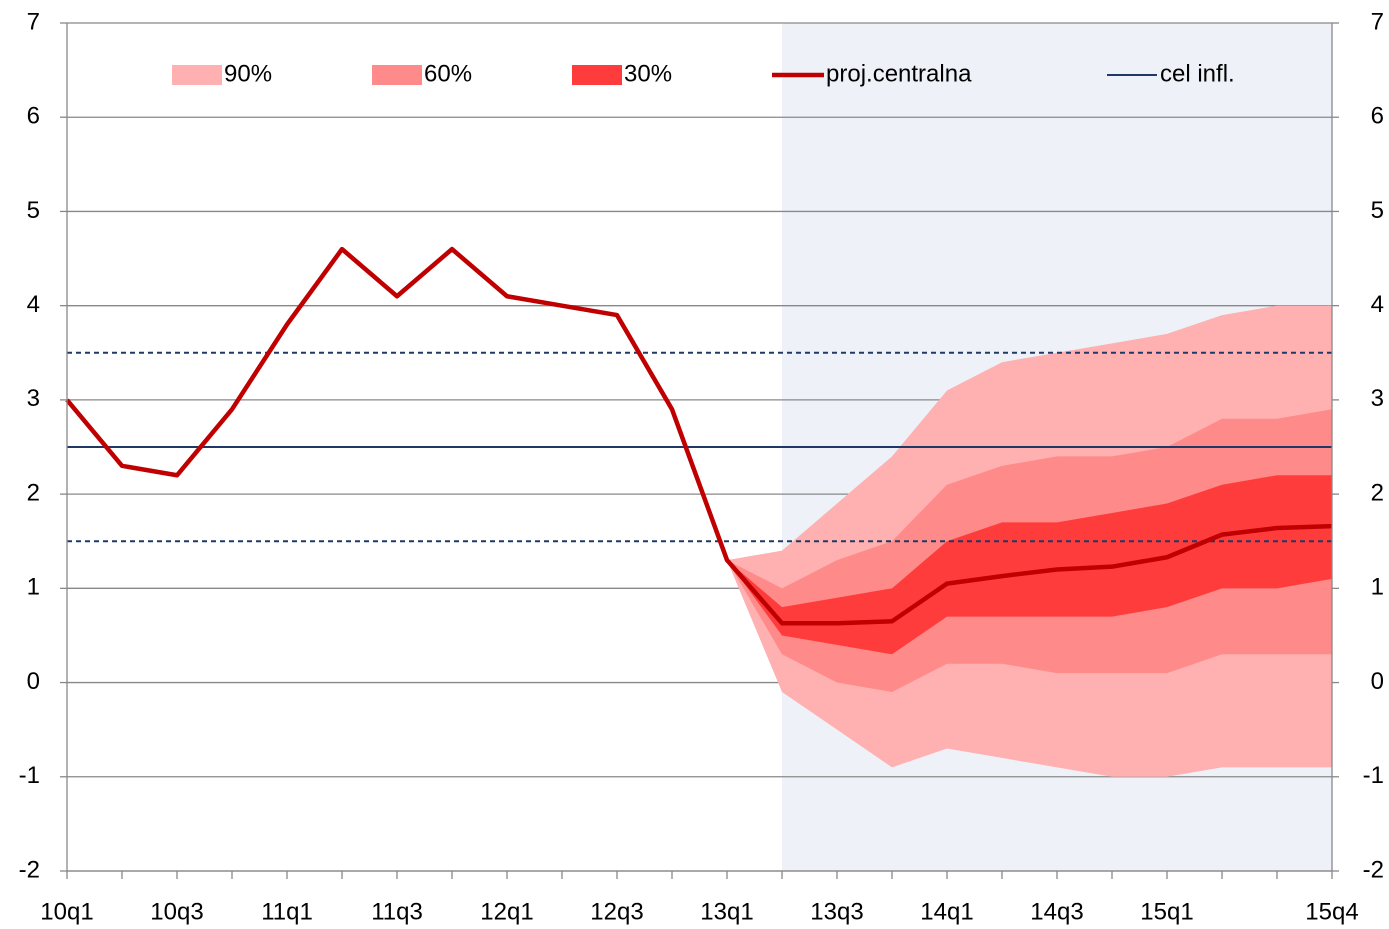 The height and width of the screenshot is (929, 1389). What do you see at coordinates (1373, 775) in the screenshot?
I see `y2-tick-label: -1` at bounding box center [1373, 775].